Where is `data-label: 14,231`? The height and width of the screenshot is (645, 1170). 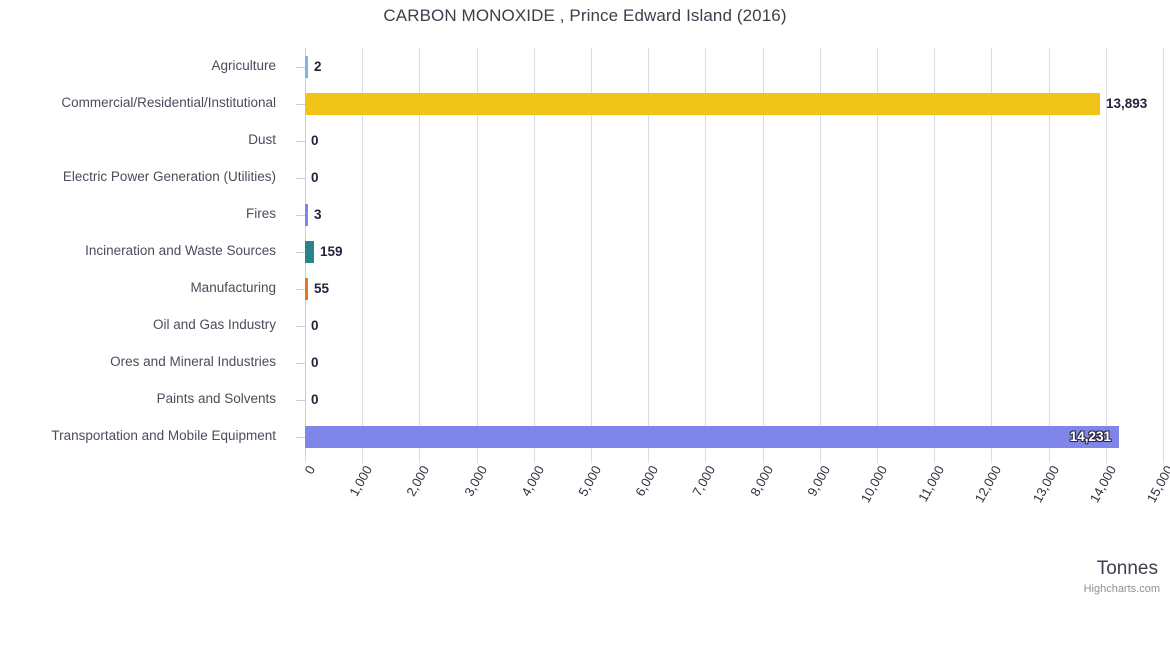 data-label: 14,231 is located at coordinates (1090, 436).